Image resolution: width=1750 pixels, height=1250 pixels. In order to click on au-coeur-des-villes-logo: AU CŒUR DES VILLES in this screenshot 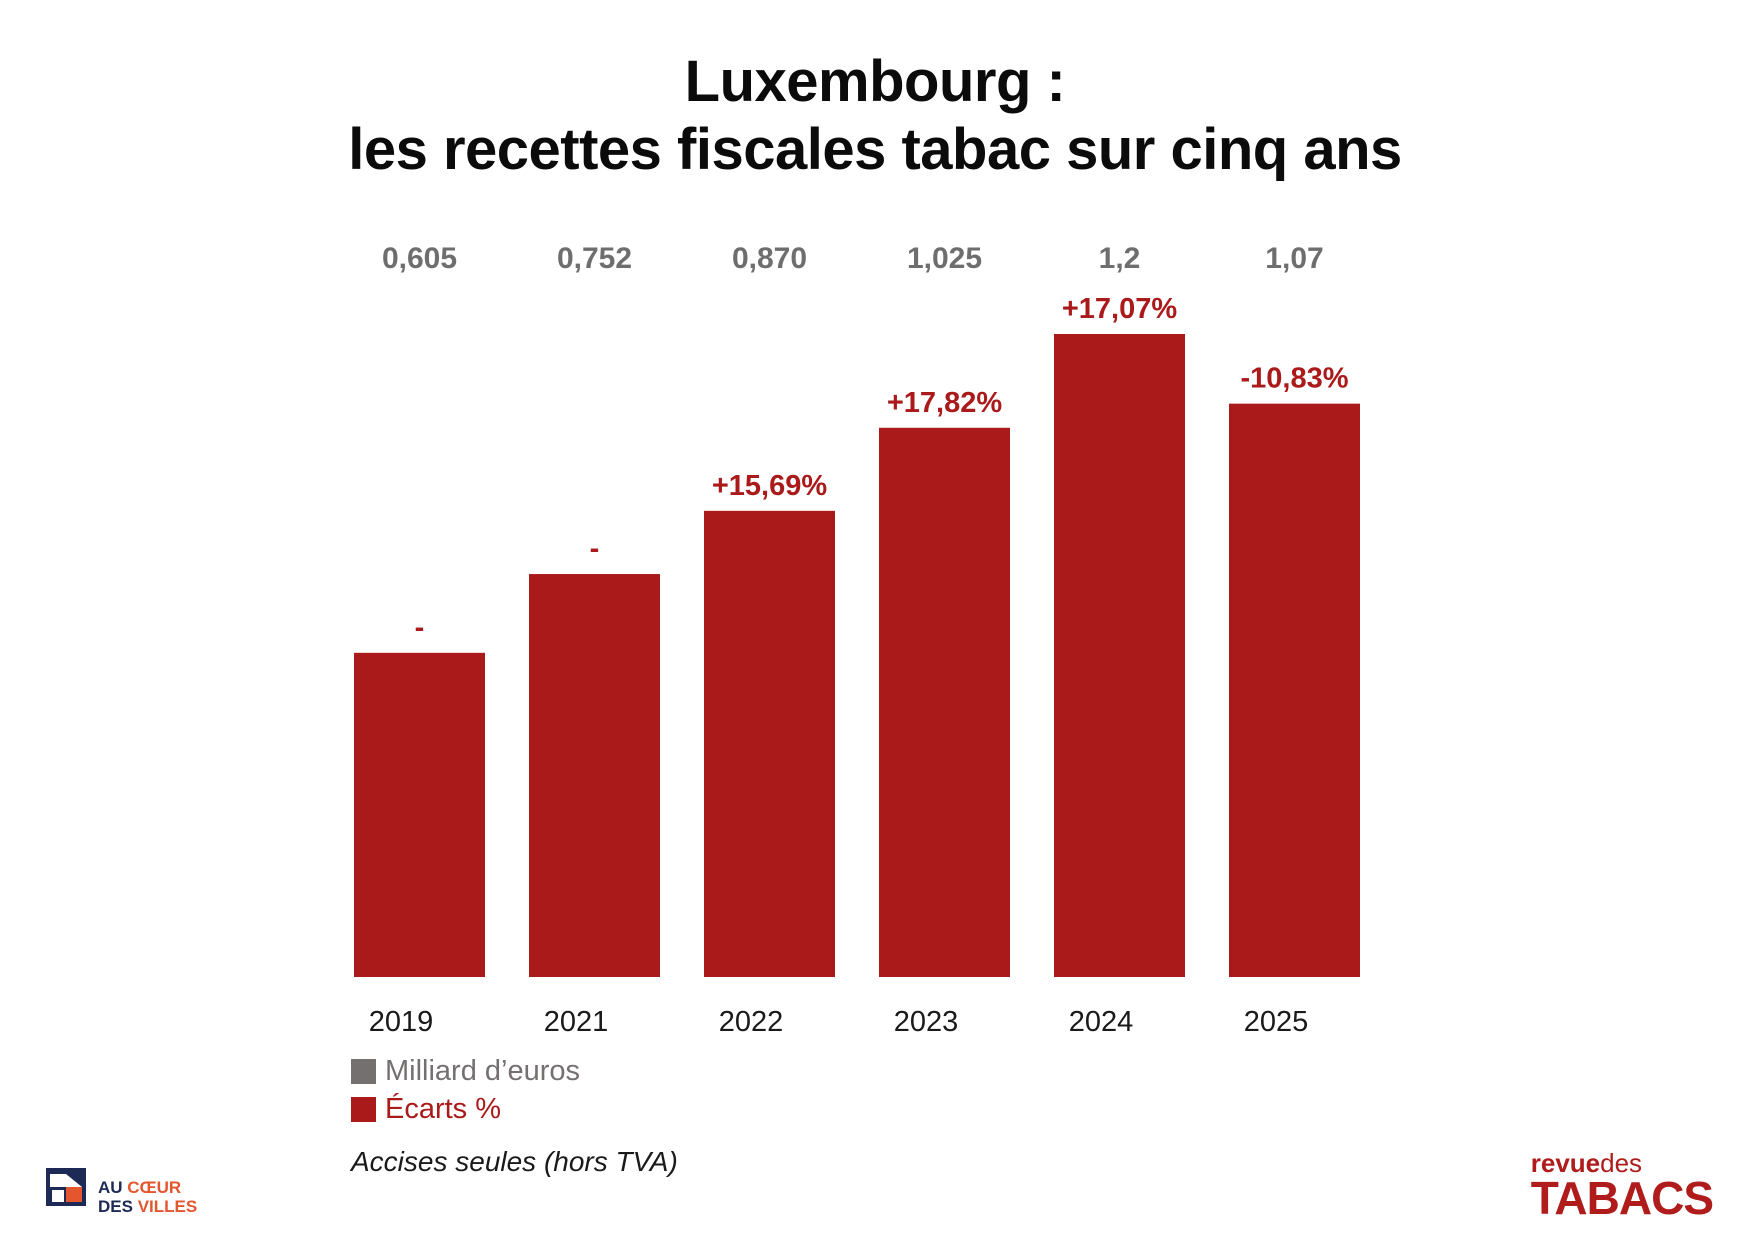, I will do `click(120, 1190)`.